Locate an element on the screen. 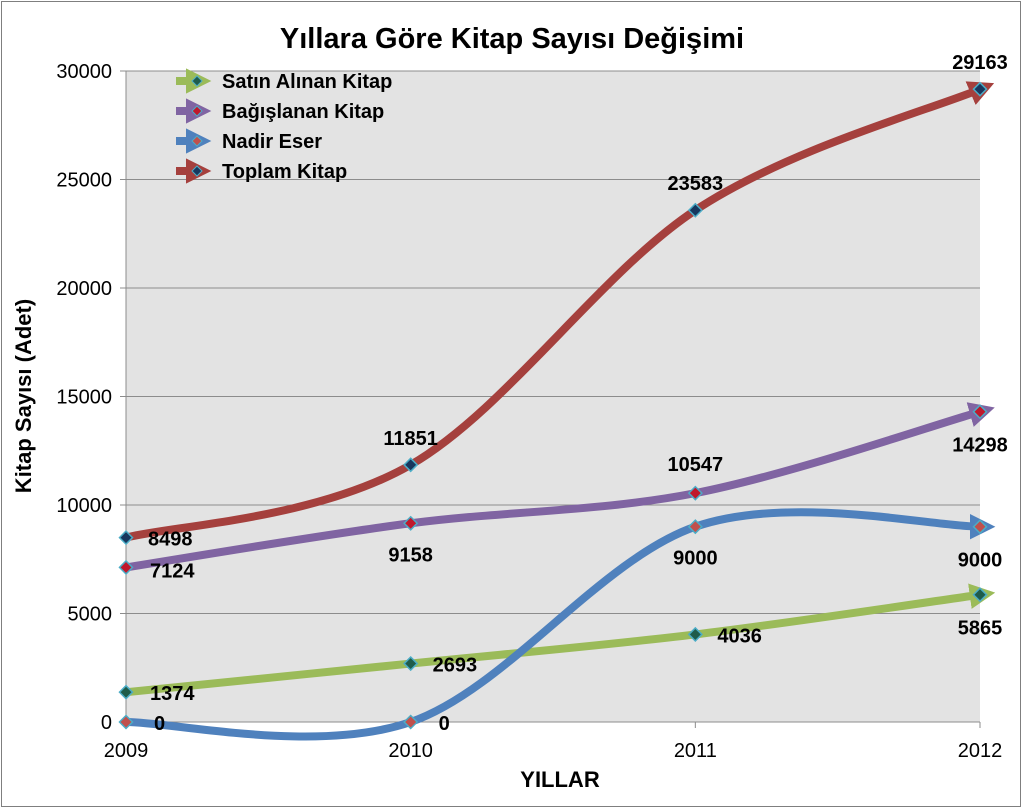 The width and height of the screenshot is (1024, 810). y-tick-label: 5000 is located at coordinates (90, 615).